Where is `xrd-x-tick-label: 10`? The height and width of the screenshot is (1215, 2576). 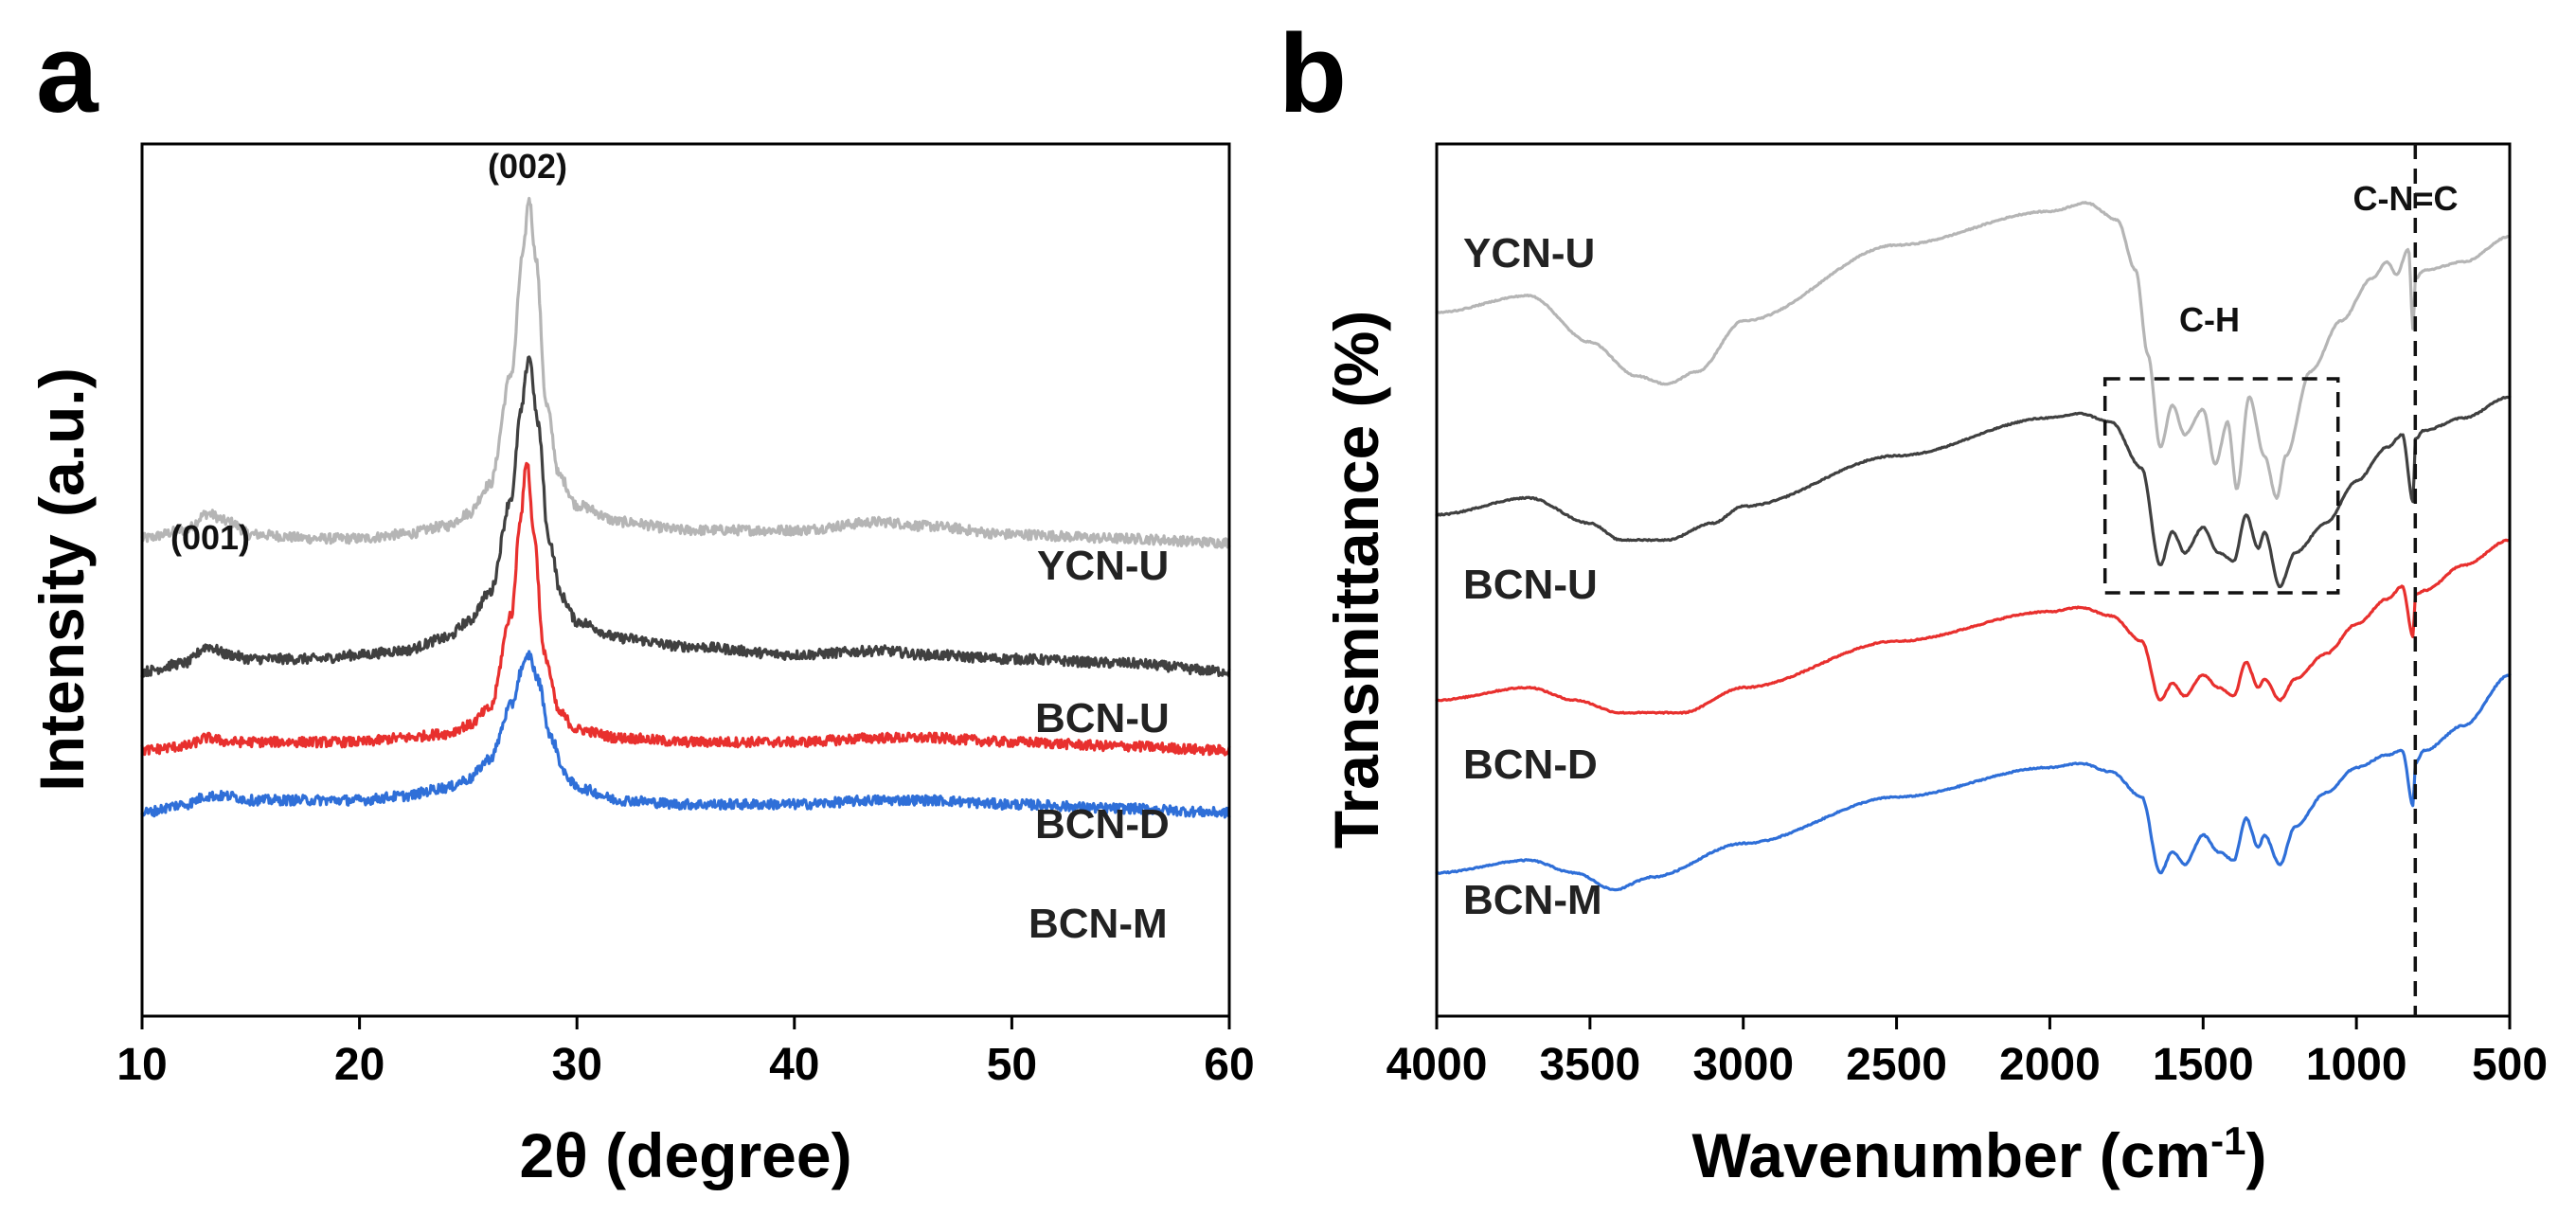
xrd-x-tick-label: 10 is located at coordinates (141, 1065).